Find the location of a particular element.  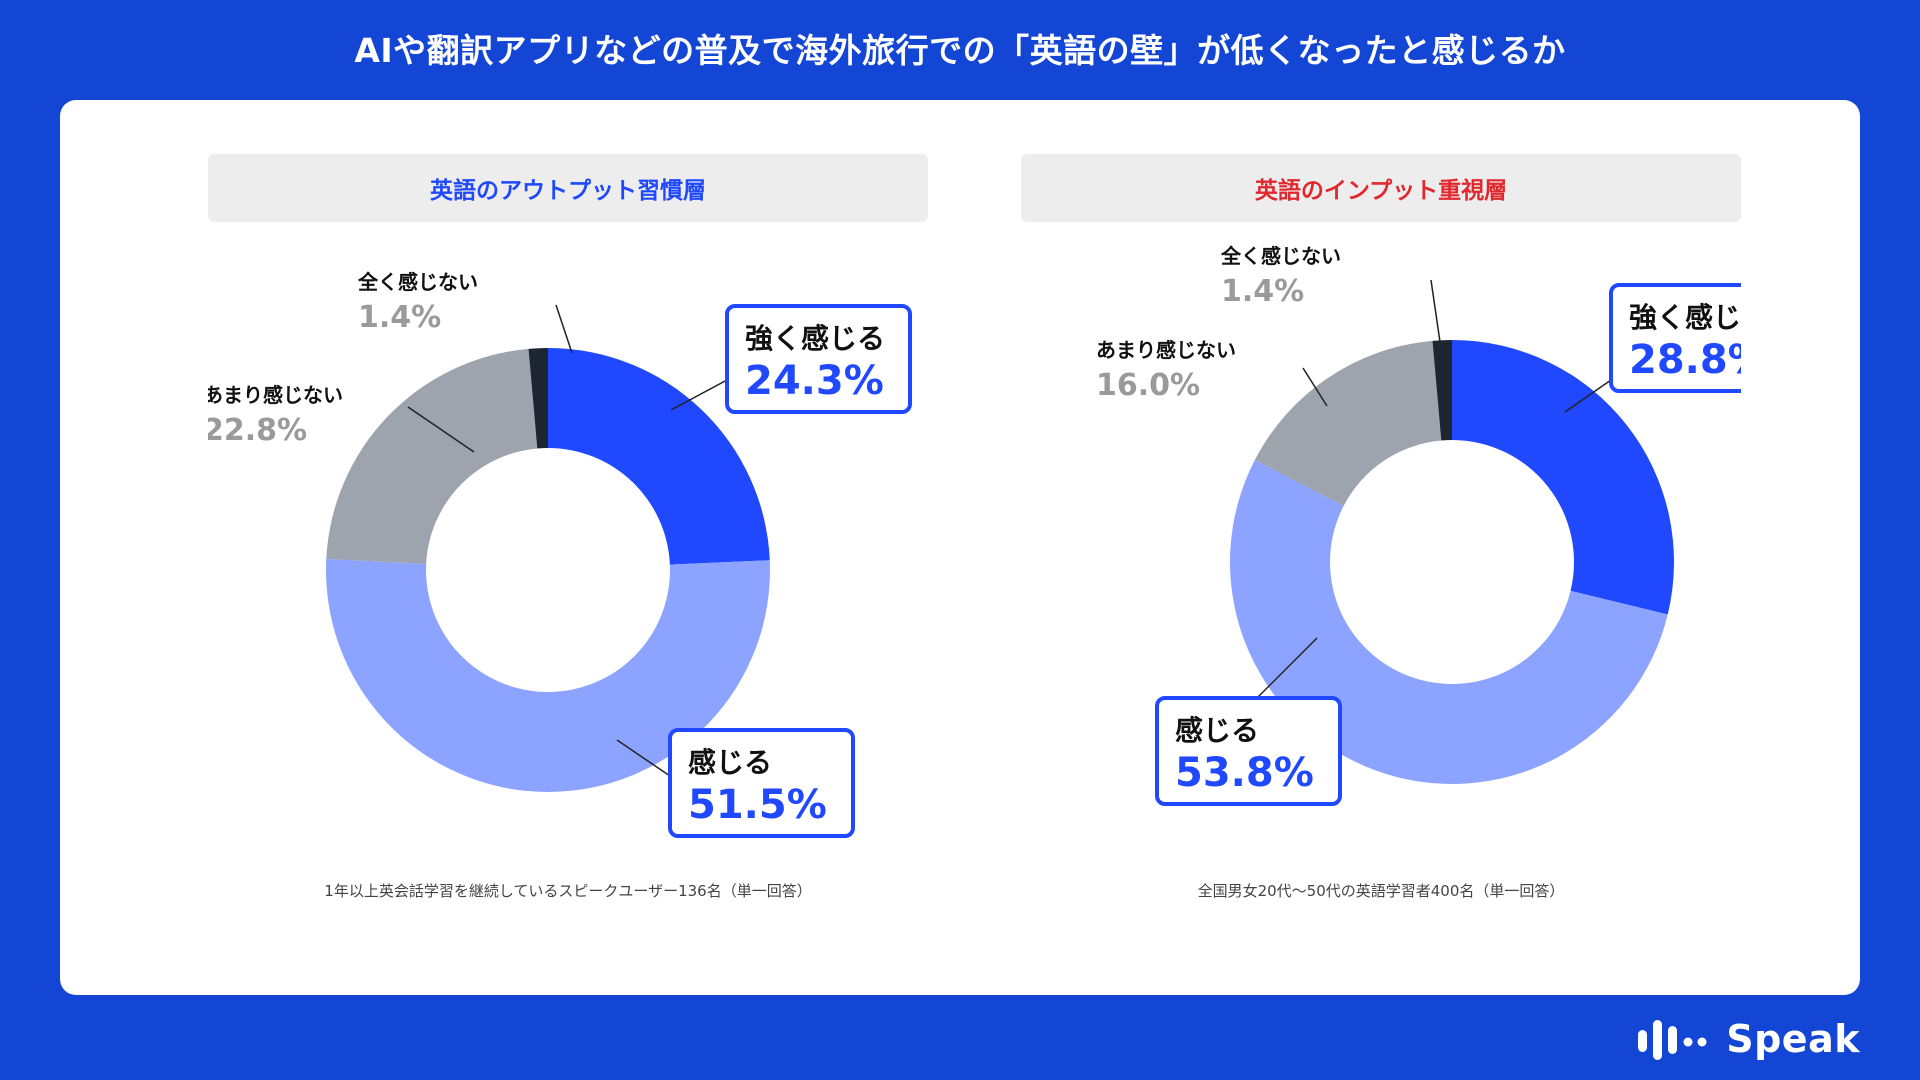

speak-logo: Speak is located at coordinates (1748, 1039).